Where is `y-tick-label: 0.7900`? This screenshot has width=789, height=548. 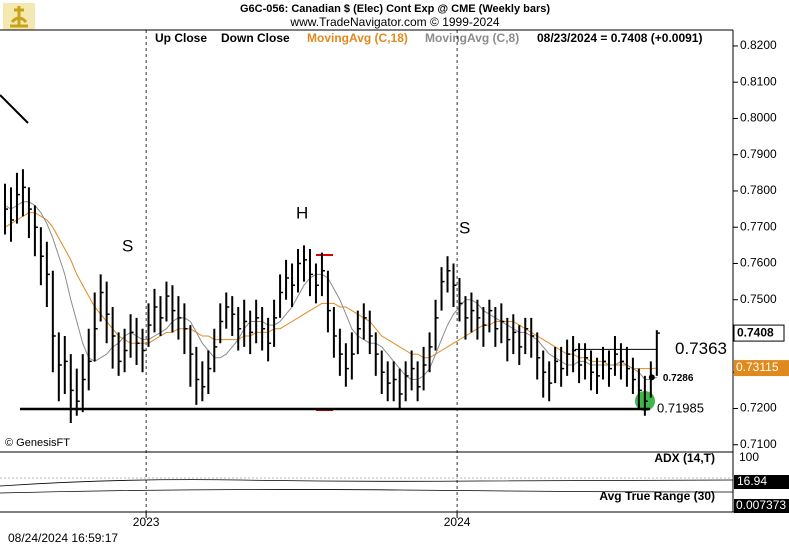
y-tick-label: 0.7900 is located at coordinates (758, 154).